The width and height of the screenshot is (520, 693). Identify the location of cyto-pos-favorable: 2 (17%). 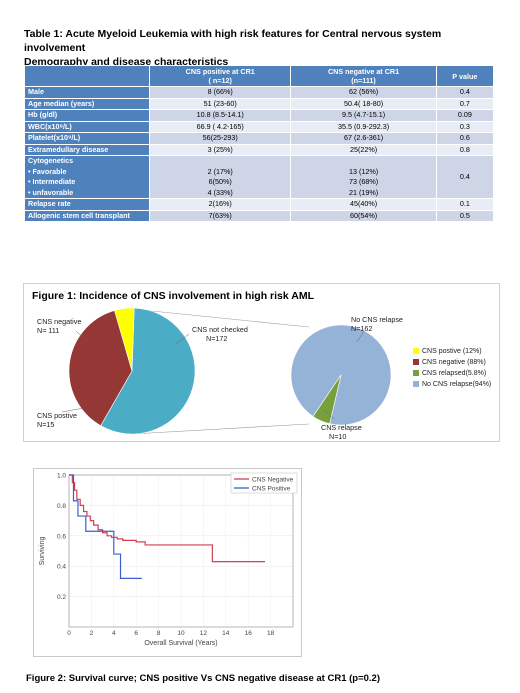
(220, 171).